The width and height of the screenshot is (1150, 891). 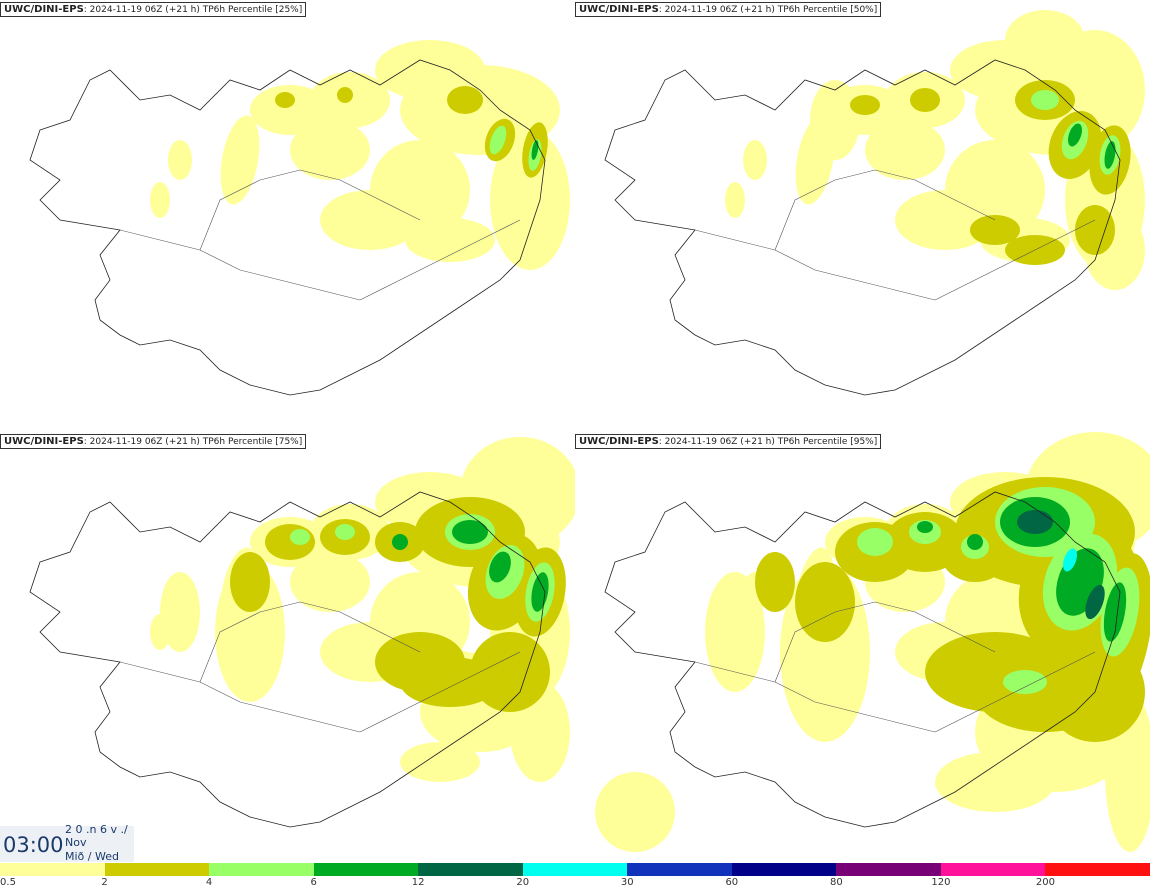 What do you see at coordinates (209, 882) in the screenshot?
I see `colorbar-tick-label: 4` at bounding box center [209, 882].